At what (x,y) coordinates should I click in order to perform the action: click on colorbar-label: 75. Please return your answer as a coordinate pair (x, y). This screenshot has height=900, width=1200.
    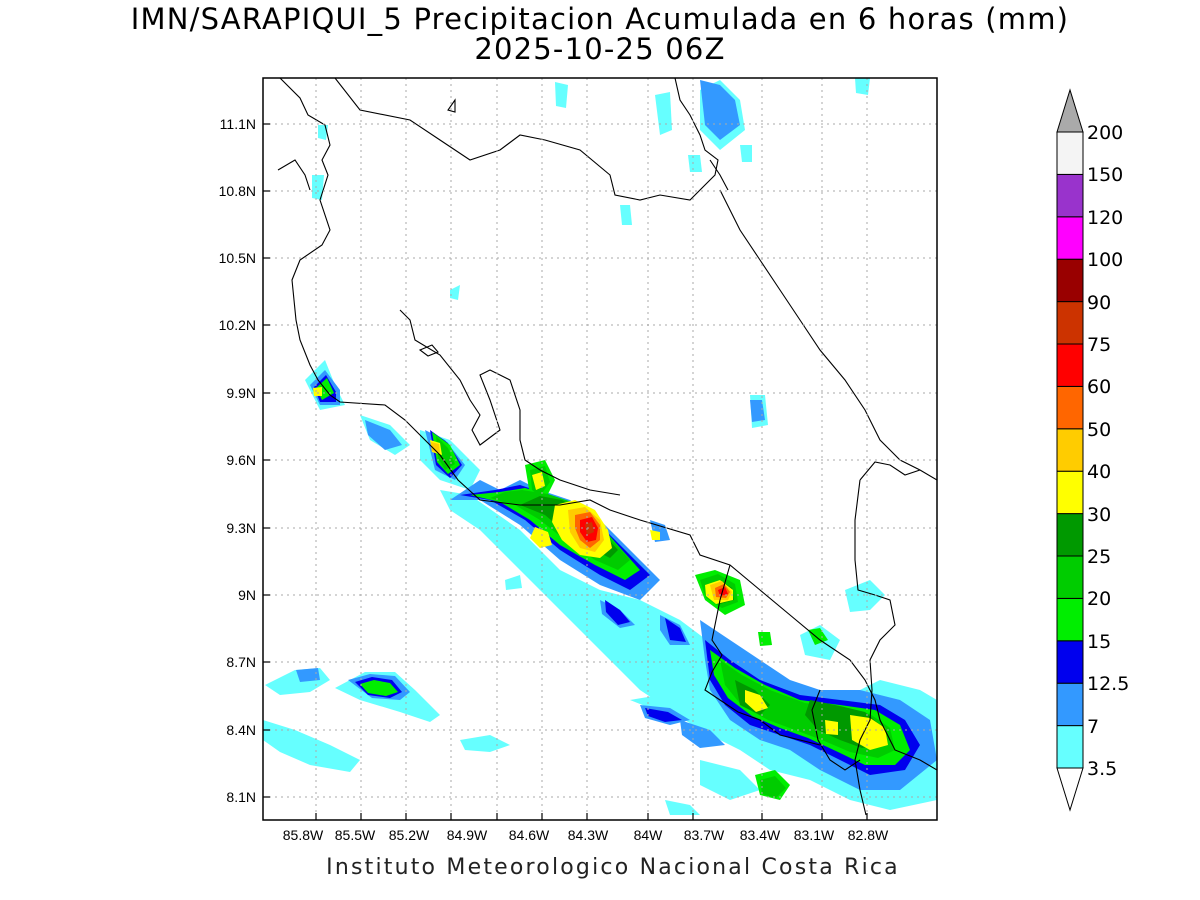
    Looking at the image, I should click on (1099, 345).